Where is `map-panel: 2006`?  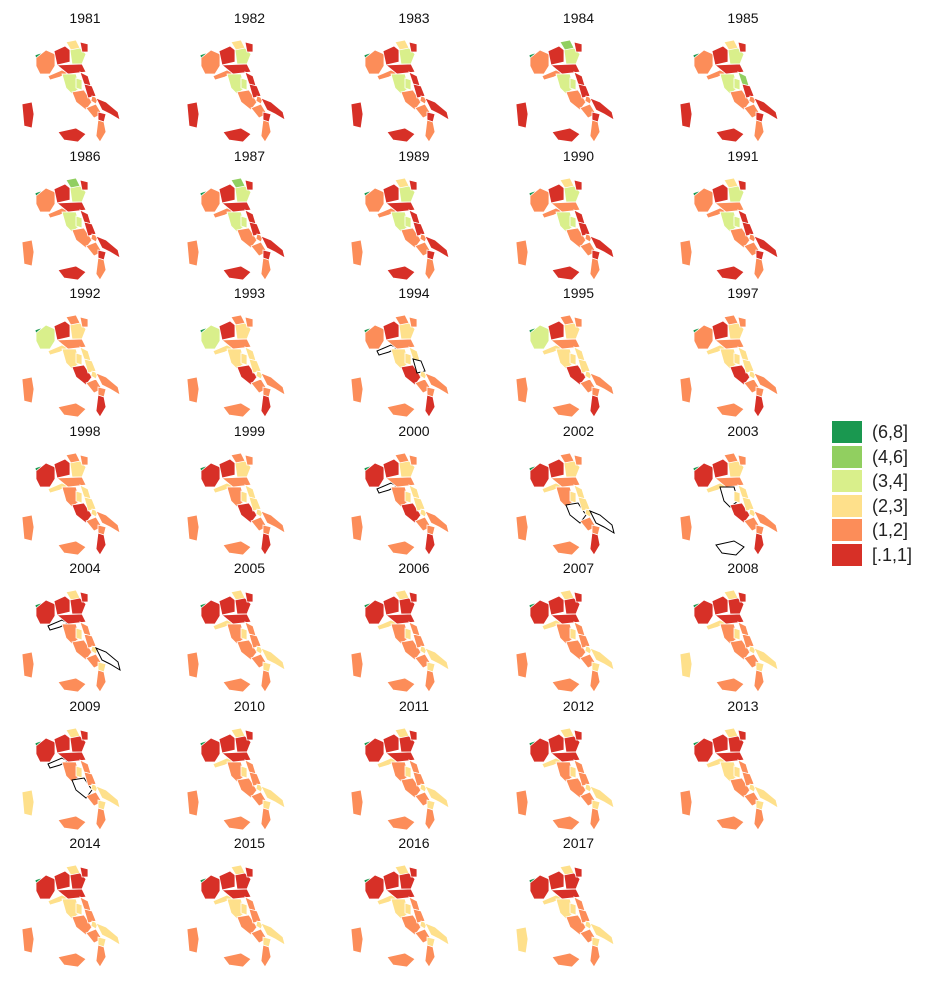
map-panel: 2006 is located at coordinates (414, 627).